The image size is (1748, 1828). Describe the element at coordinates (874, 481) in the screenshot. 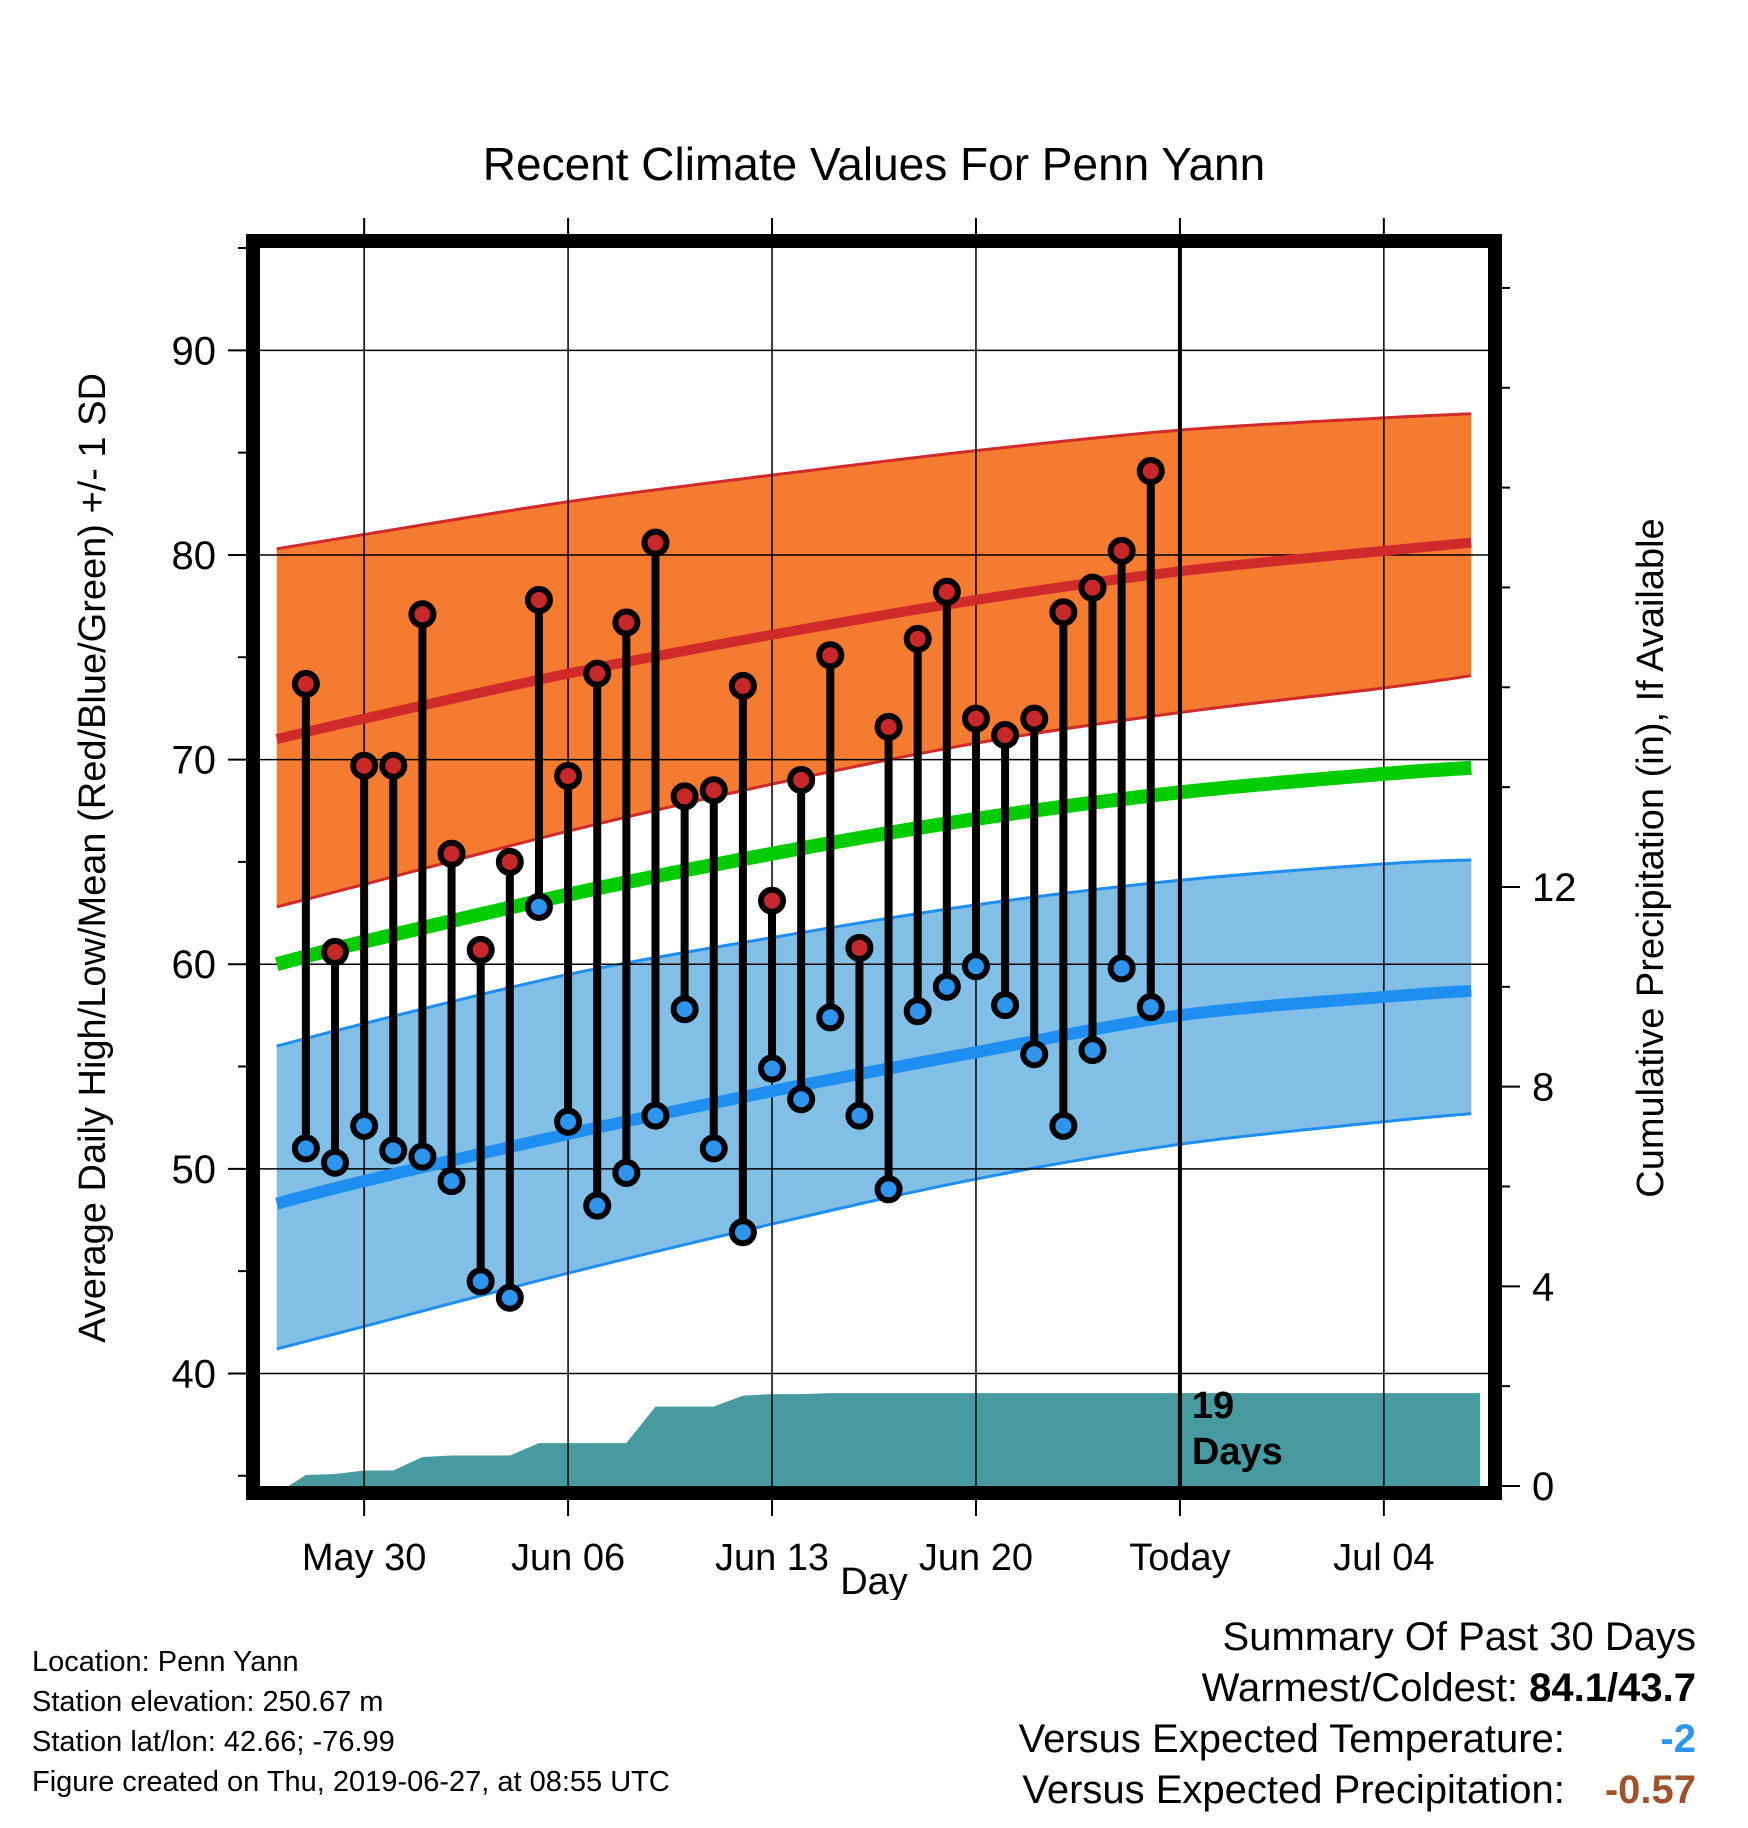

I see `high-sd-upper-edge` at that location.